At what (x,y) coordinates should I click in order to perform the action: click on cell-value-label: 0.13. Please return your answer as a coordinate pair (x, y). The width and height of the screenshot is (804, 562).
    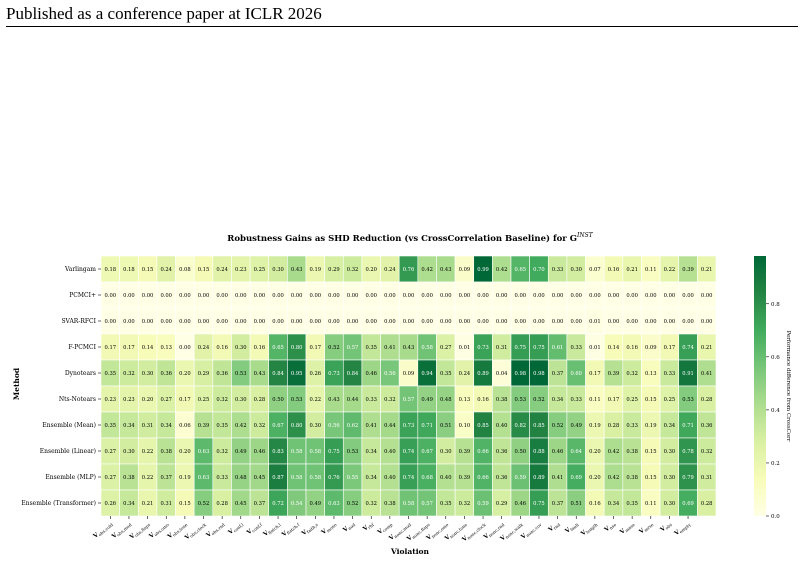
    Looking at the image, I should click on (651, 374).